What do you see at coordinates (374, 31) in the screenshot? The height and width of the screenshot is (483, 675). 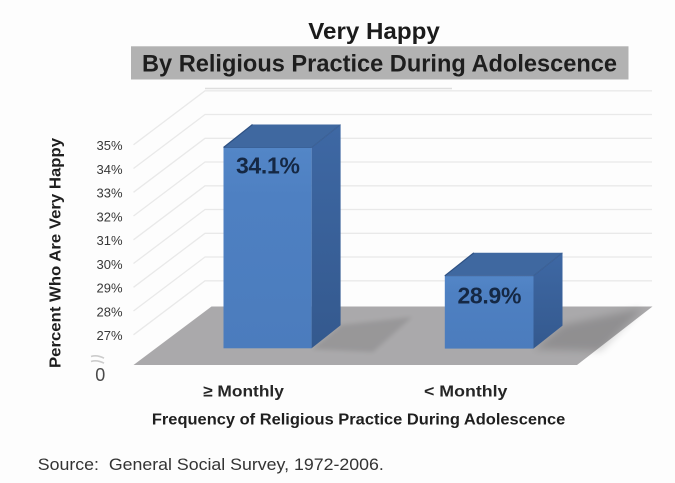 I see `svg-text: Very Happy` at bounding box center [374, 31].